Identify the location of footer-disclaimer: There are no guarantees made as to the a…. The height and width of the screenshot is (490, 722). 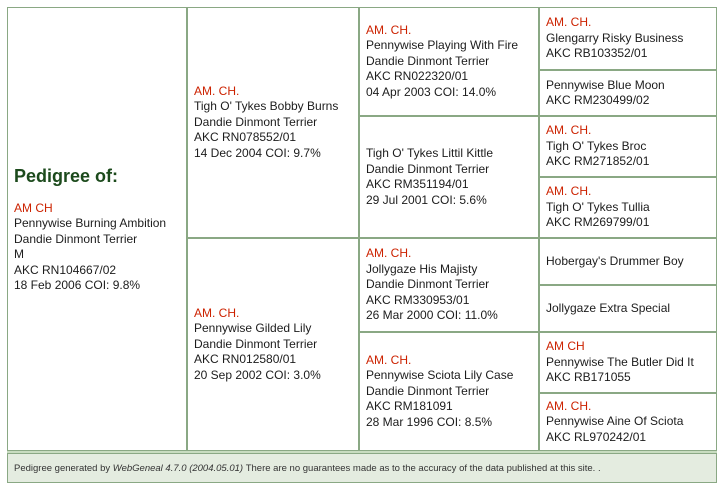
(423, 468).